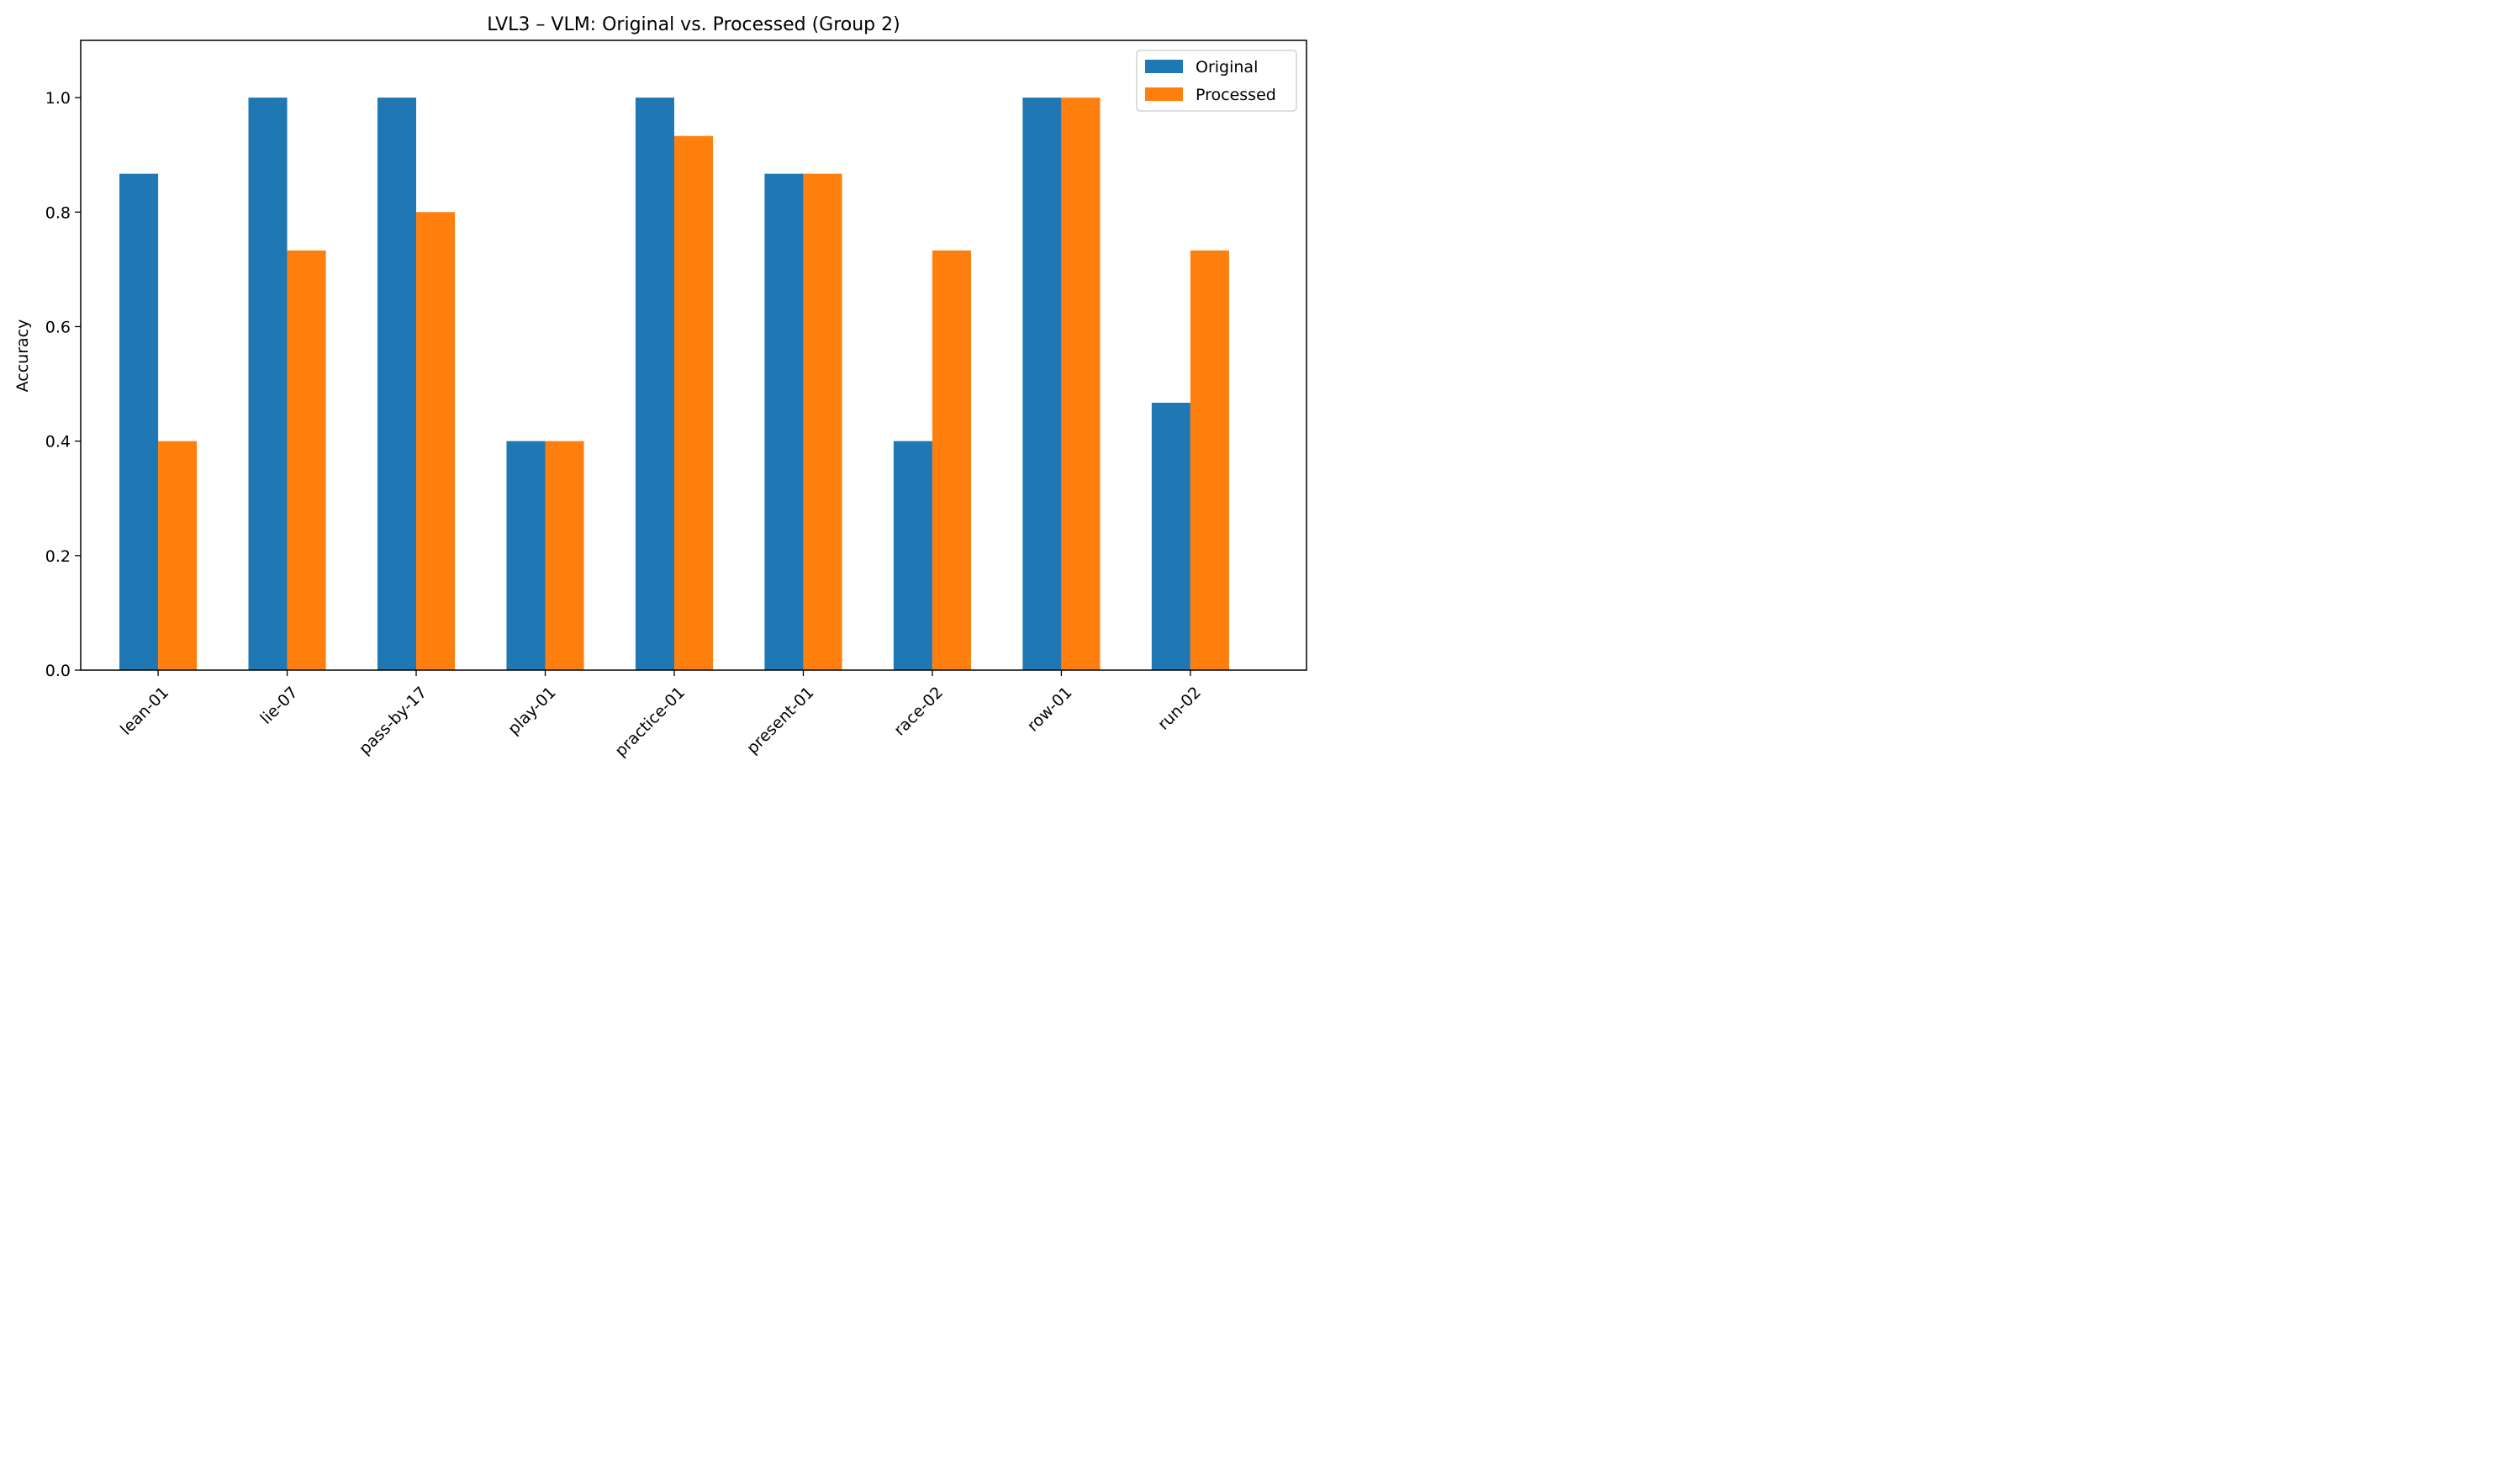  I want to click on y-tick-label: 0.4, so click(58, 443).